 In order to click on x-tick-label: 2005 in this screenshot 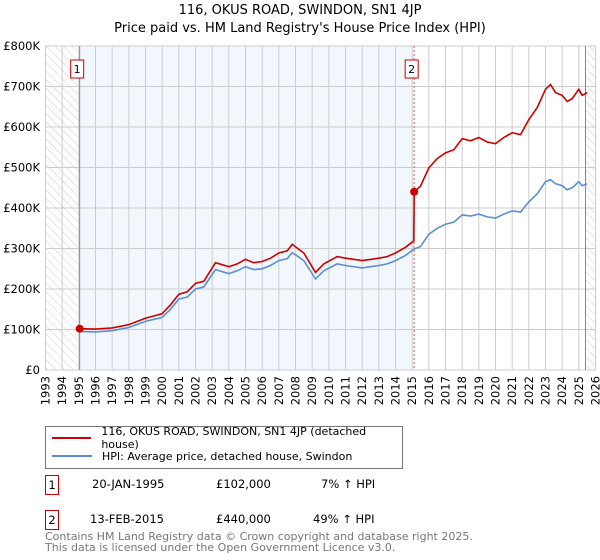, I will do `click(246, 390)`.